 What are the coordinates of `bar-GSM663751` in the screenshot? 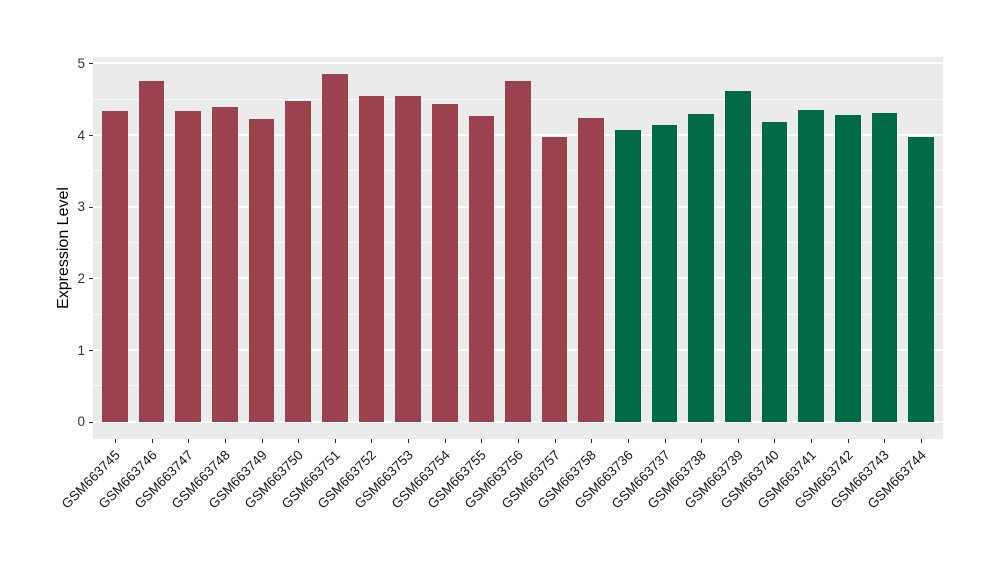 It's located at (334, 248).